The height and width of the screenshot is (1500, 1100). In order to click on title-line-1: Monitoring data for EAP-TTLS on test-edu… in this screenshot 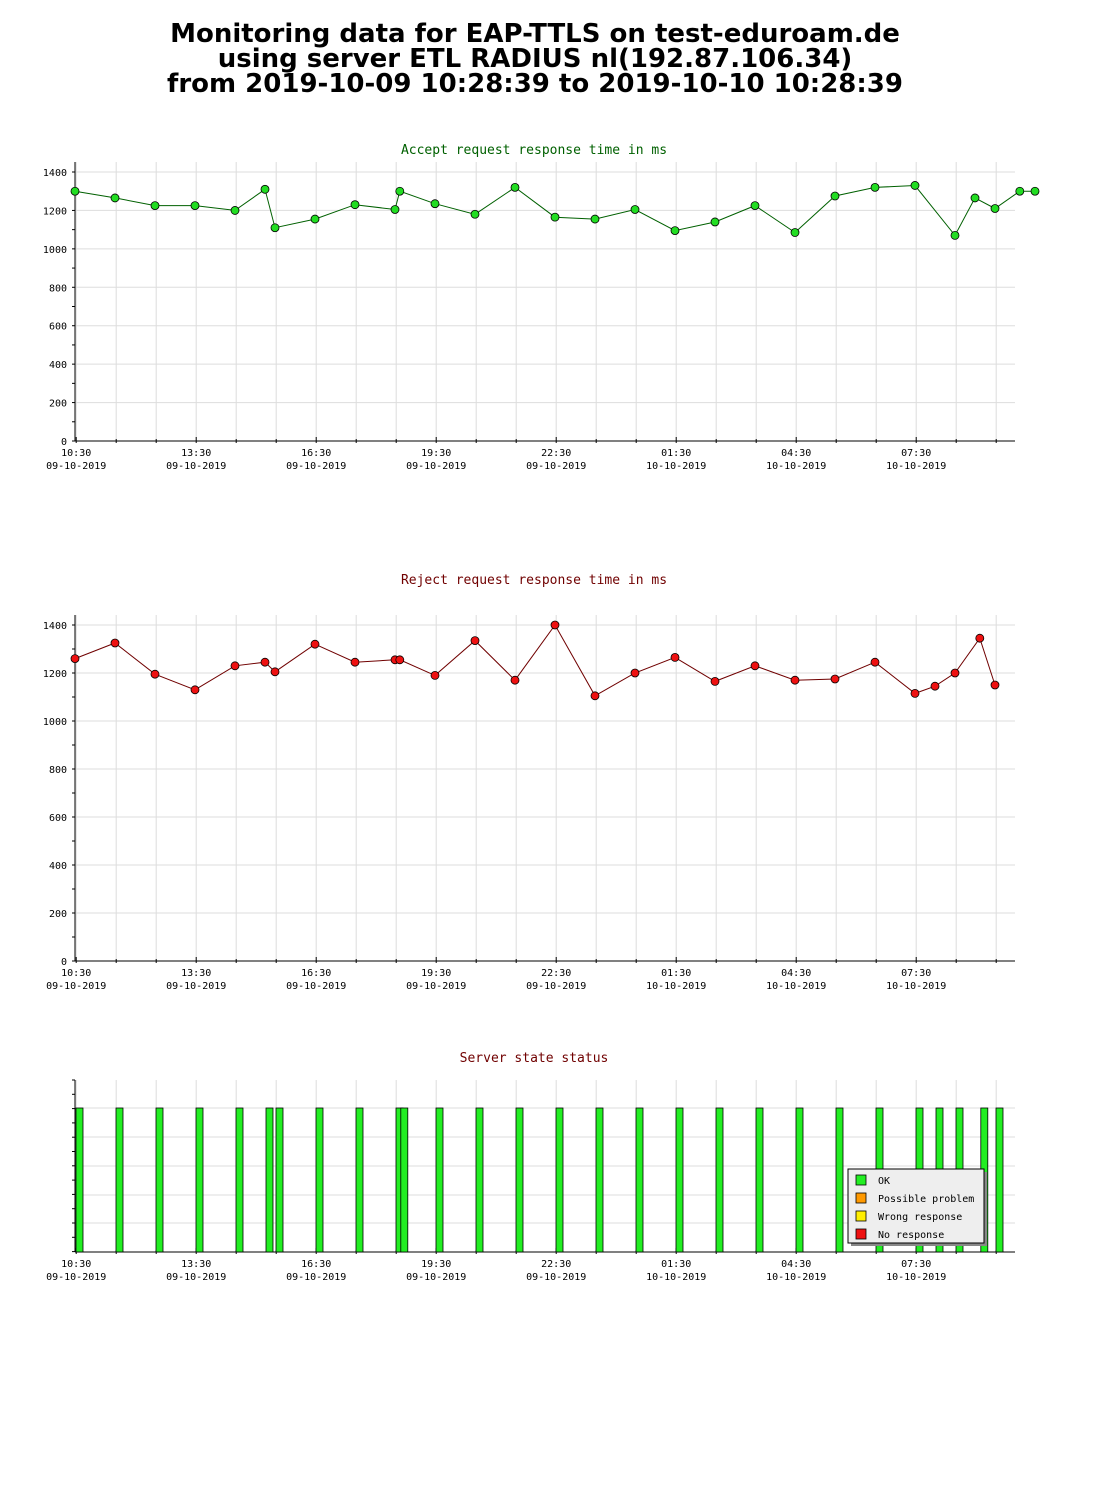, I will do `click(535, 34)`.